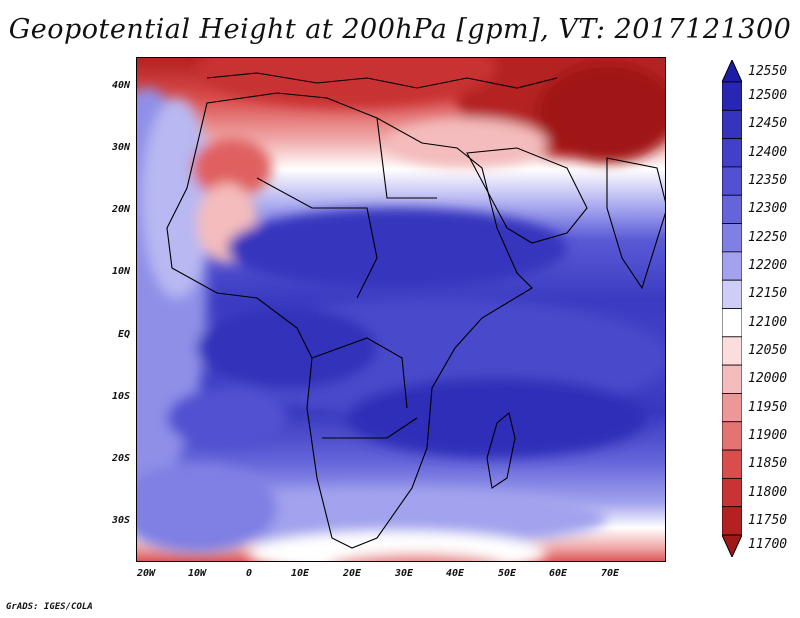  Describe the element at coordinates (768, 266) in the screenshot. I see `colorbar-label: 12200` at that location.